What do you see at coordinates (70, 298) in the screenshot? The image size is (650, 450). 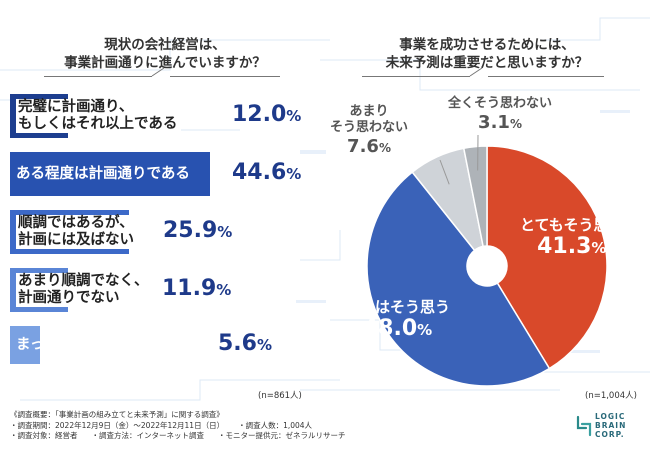 I see `bar-category-line: 計画通りでない` at bounding box center [70, 298].